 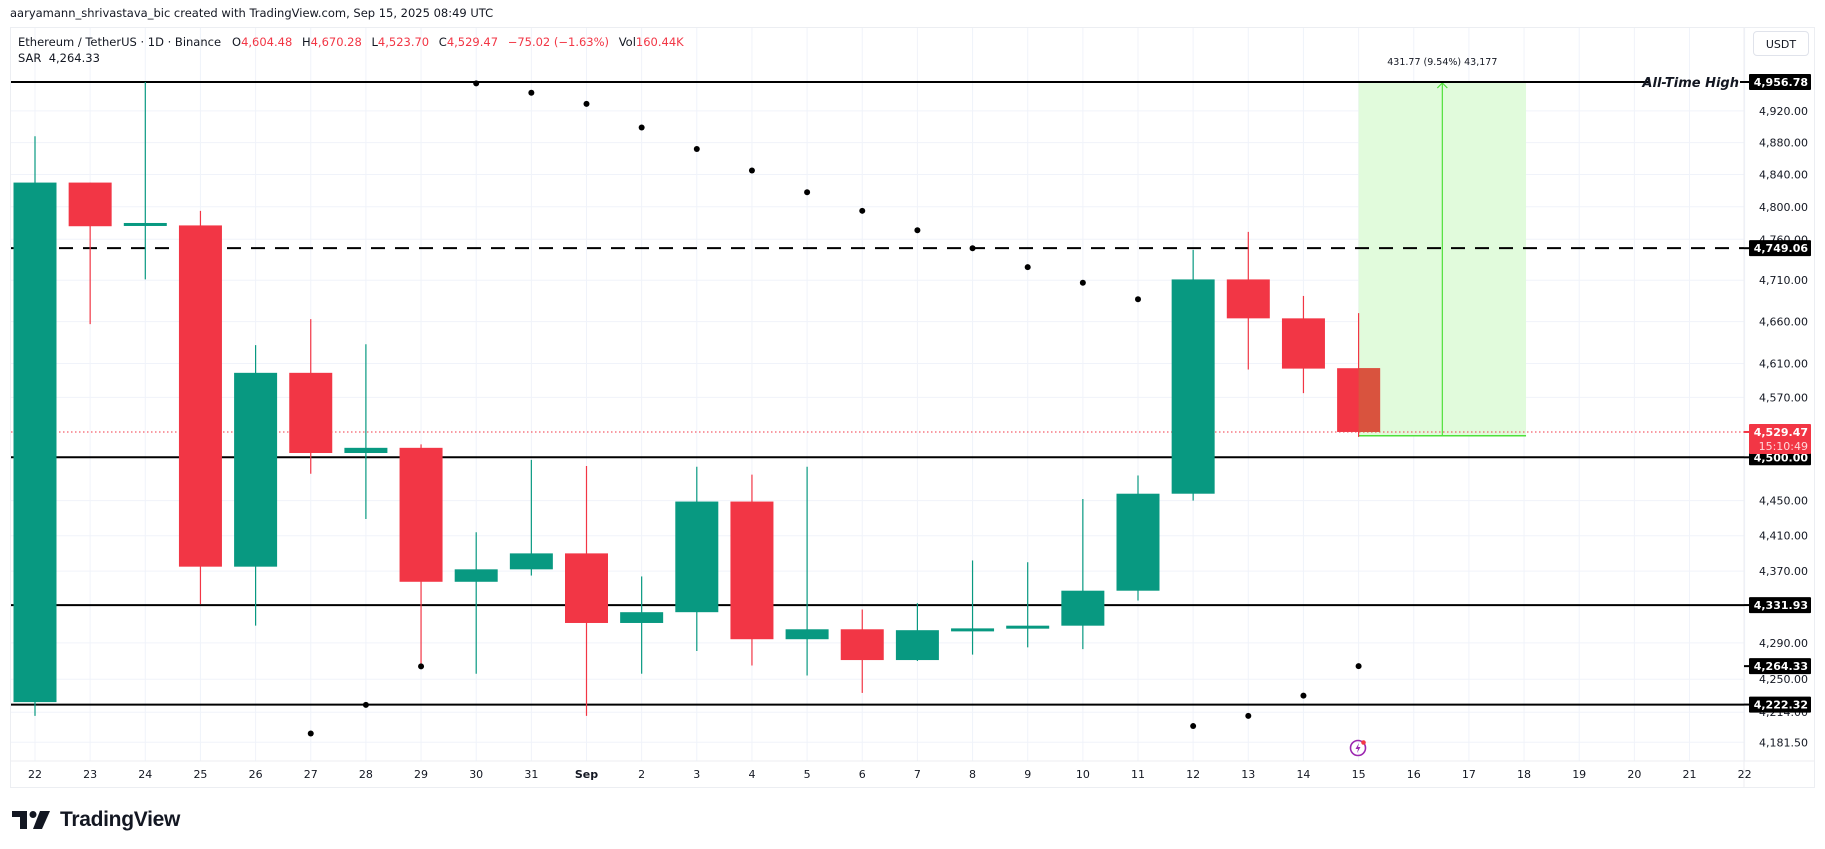 I want to click on price-axis-label: 4,610.00, so click(x=1783, y=364).